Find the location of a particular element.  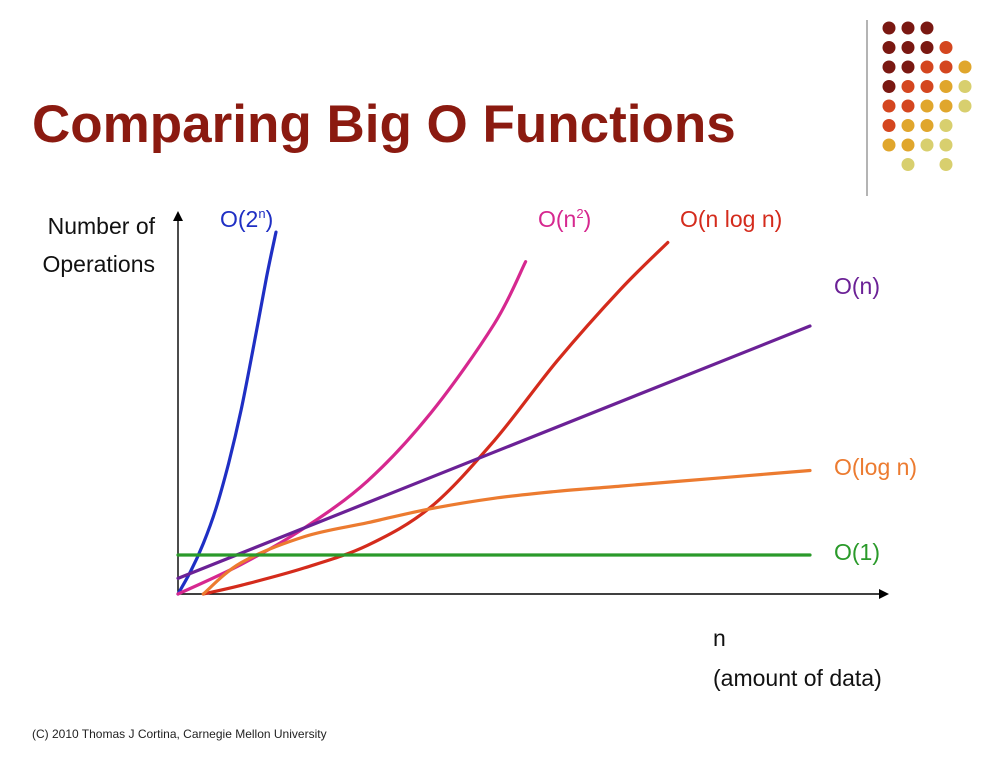

series-label-text: O(n) is located at coordinates (857, 286).